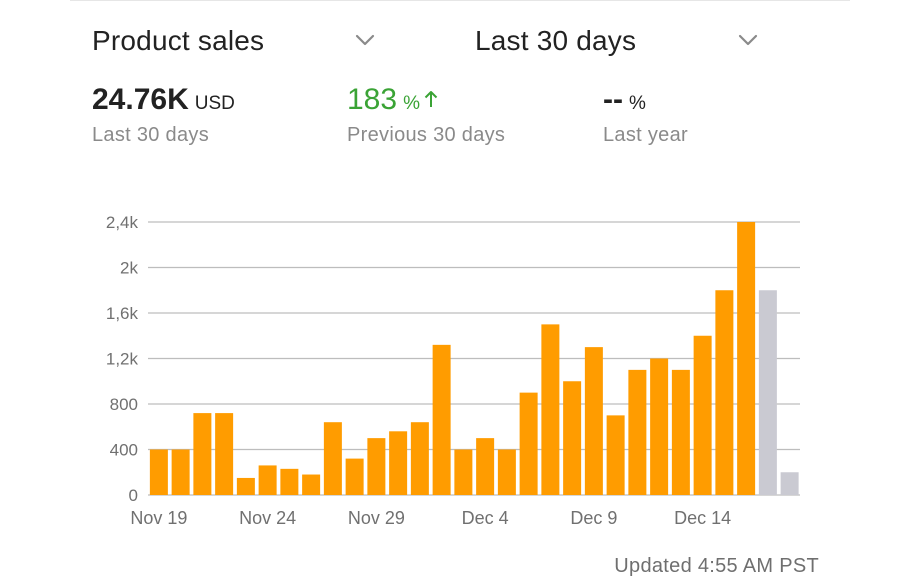 The height and width of the screenshot is (586, 911). I want to click on stat-unit: USD, so click(214, 103).